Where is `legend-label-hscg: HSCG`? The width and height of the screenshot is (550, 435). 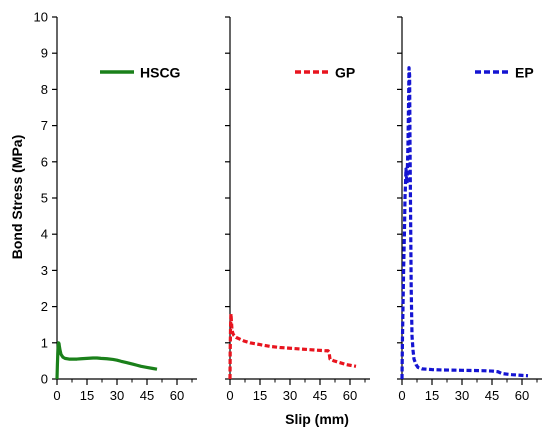 legend-label-hscg: HSCG is located at coordinates (160, 73).